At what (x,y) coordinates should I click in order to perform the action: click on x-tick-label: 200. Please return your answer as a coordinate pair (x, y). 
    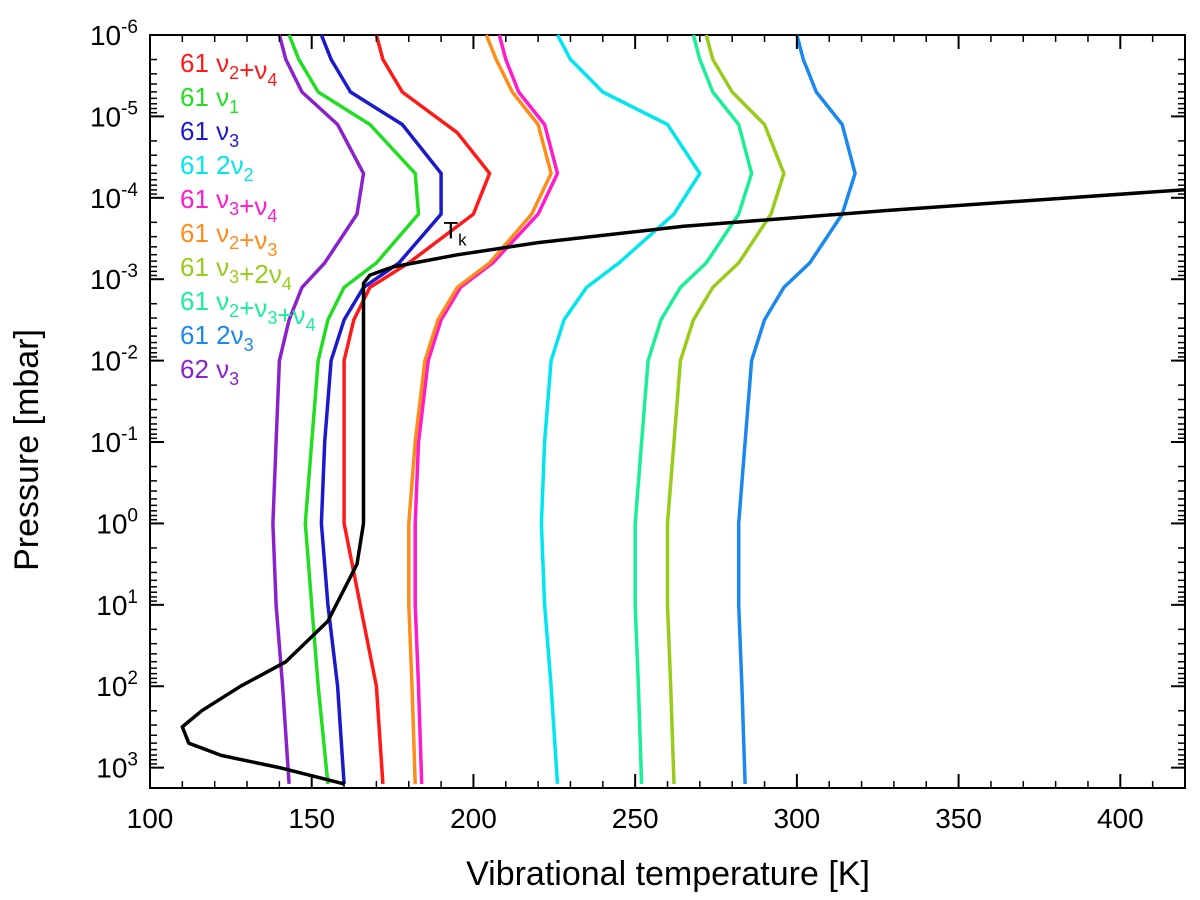
    Looking at the image, I should click on (473, 818).